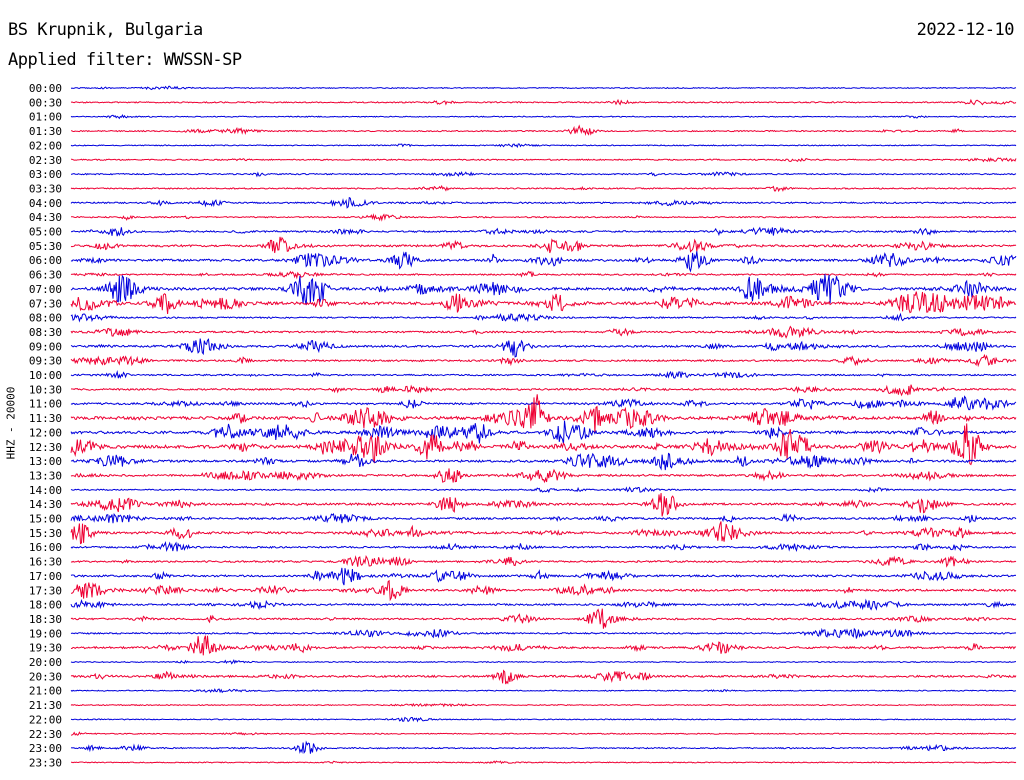 The image size is (1024, 780). Describe the element at coordinates (45, 332) in the screenshot. I see `time-tick-label: 08:30` at that location.